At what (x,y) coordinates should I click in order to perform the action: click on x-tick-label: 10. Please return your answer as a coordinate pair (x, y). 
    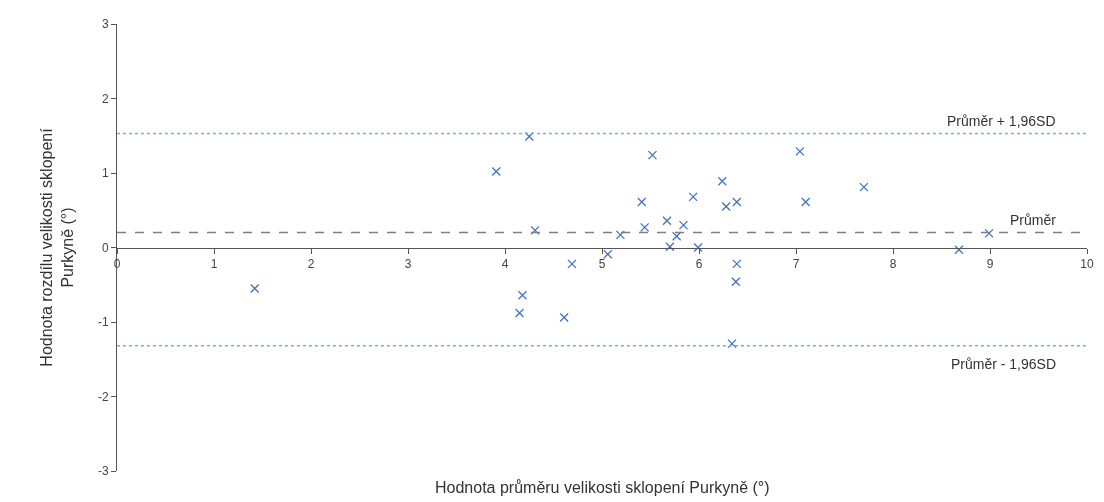
    Looking at the image, I should click on (1087, 263).